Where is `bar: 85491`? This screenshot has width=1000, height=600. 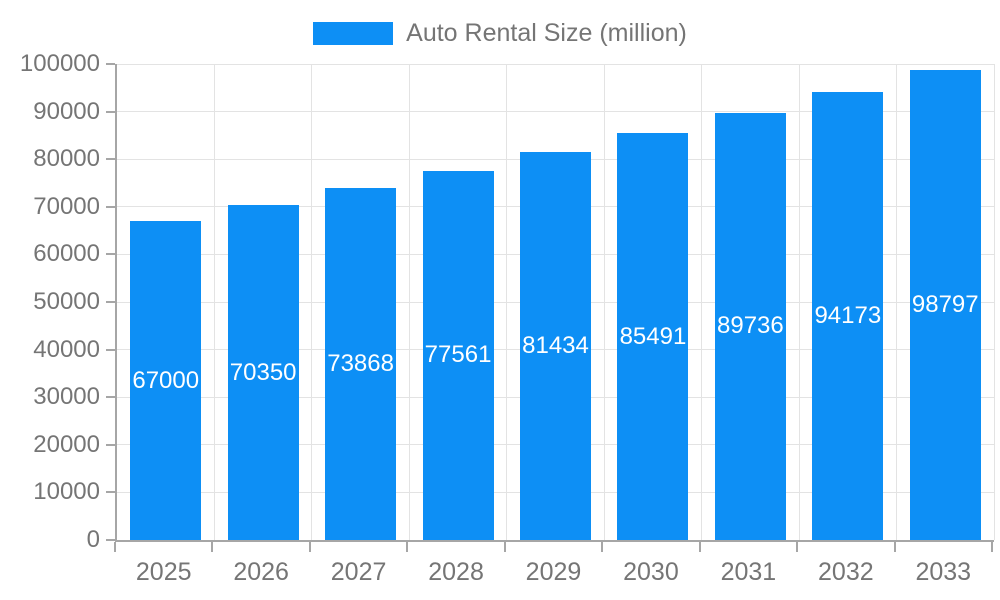 bar: 85491 is located at coordinates (653, 336).